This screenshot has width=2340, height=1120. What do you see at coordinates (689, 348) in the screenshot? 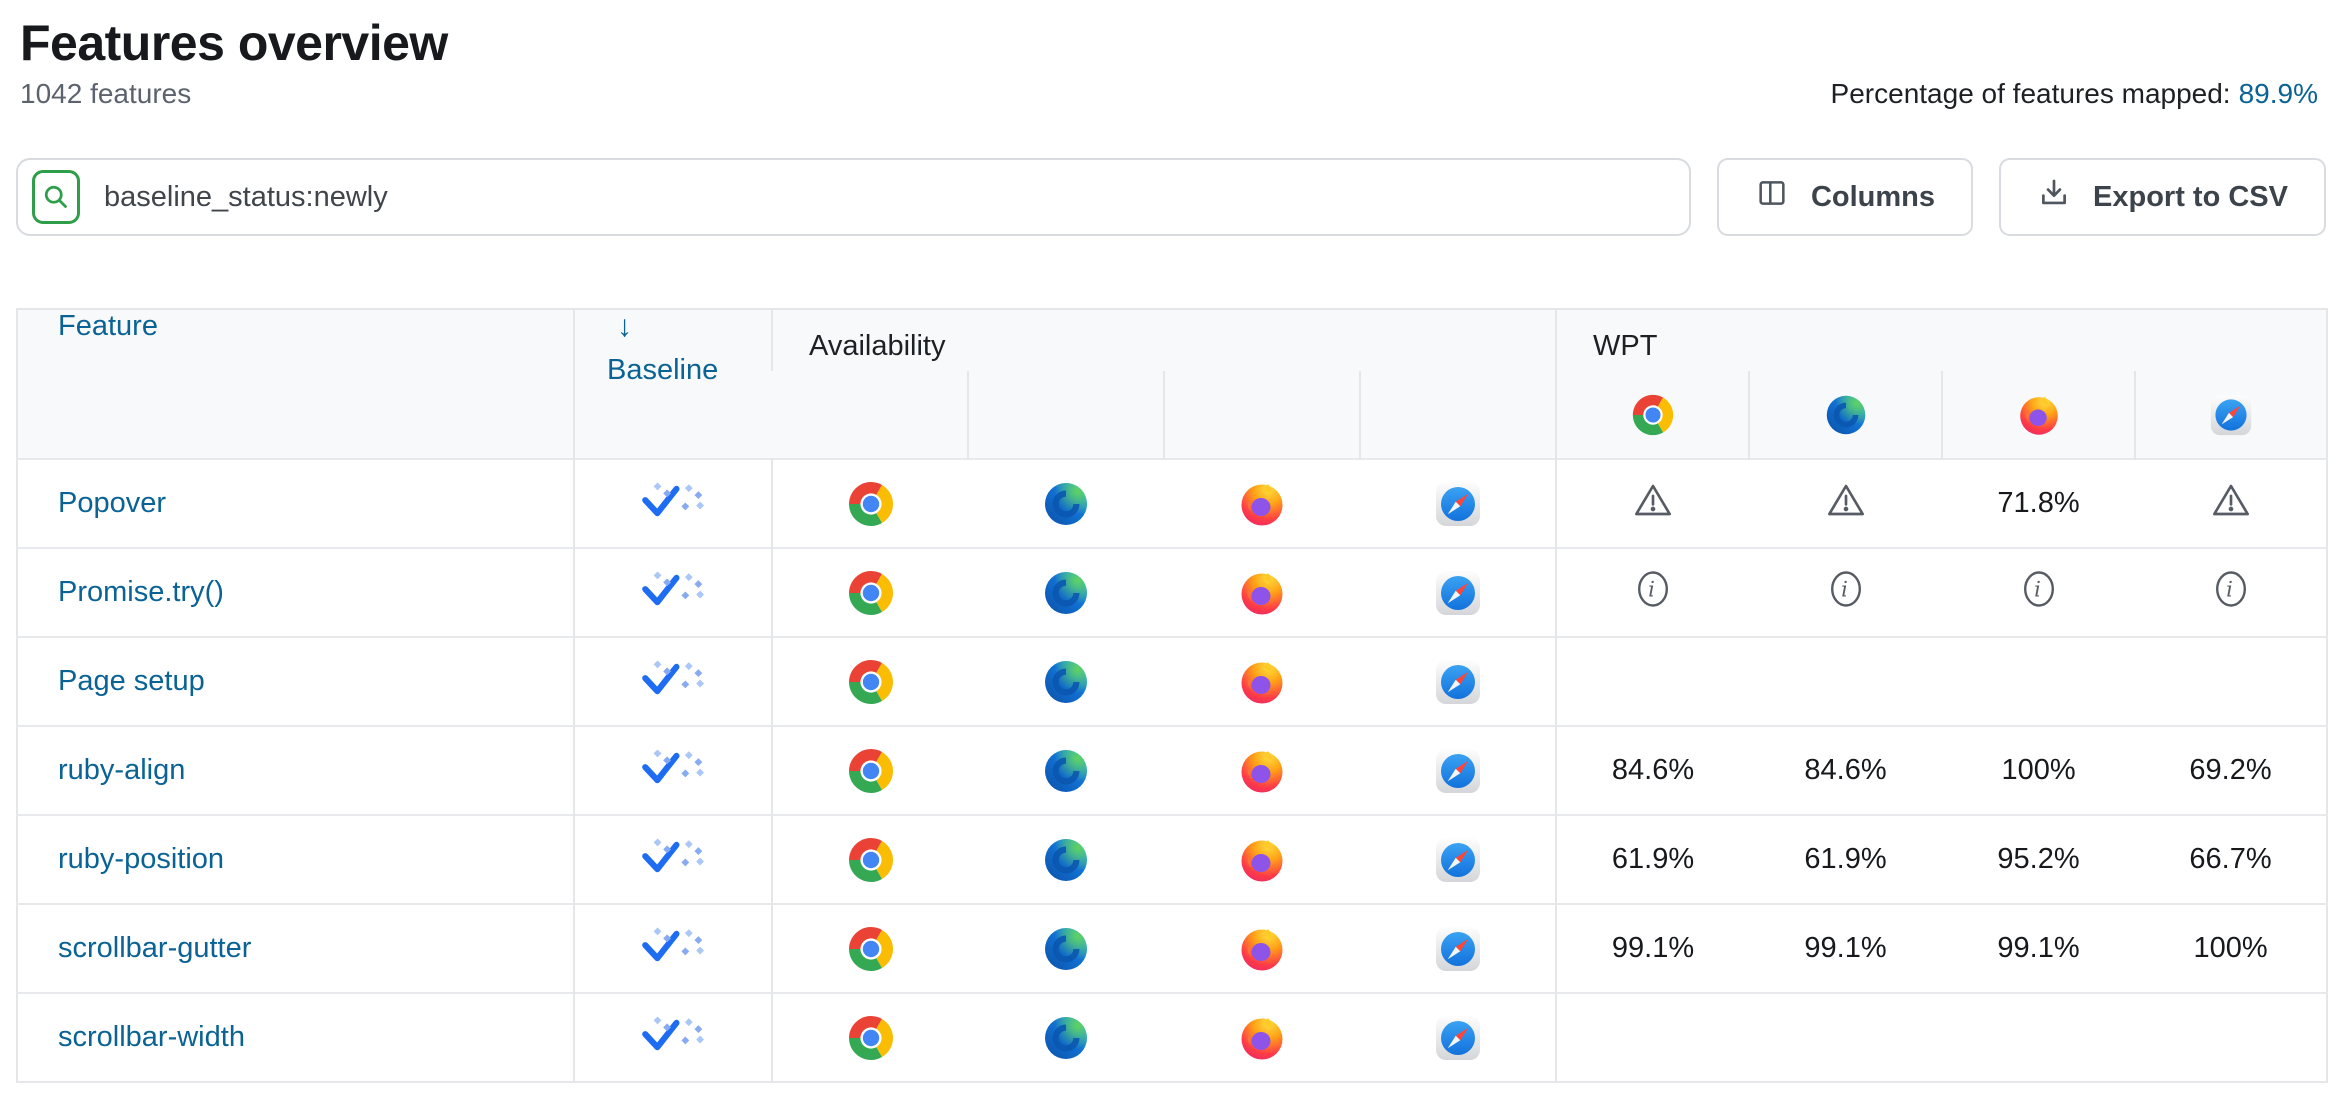
I see `baseline-sort-link: ↓ Baseline` at bounding box center [689, 348].